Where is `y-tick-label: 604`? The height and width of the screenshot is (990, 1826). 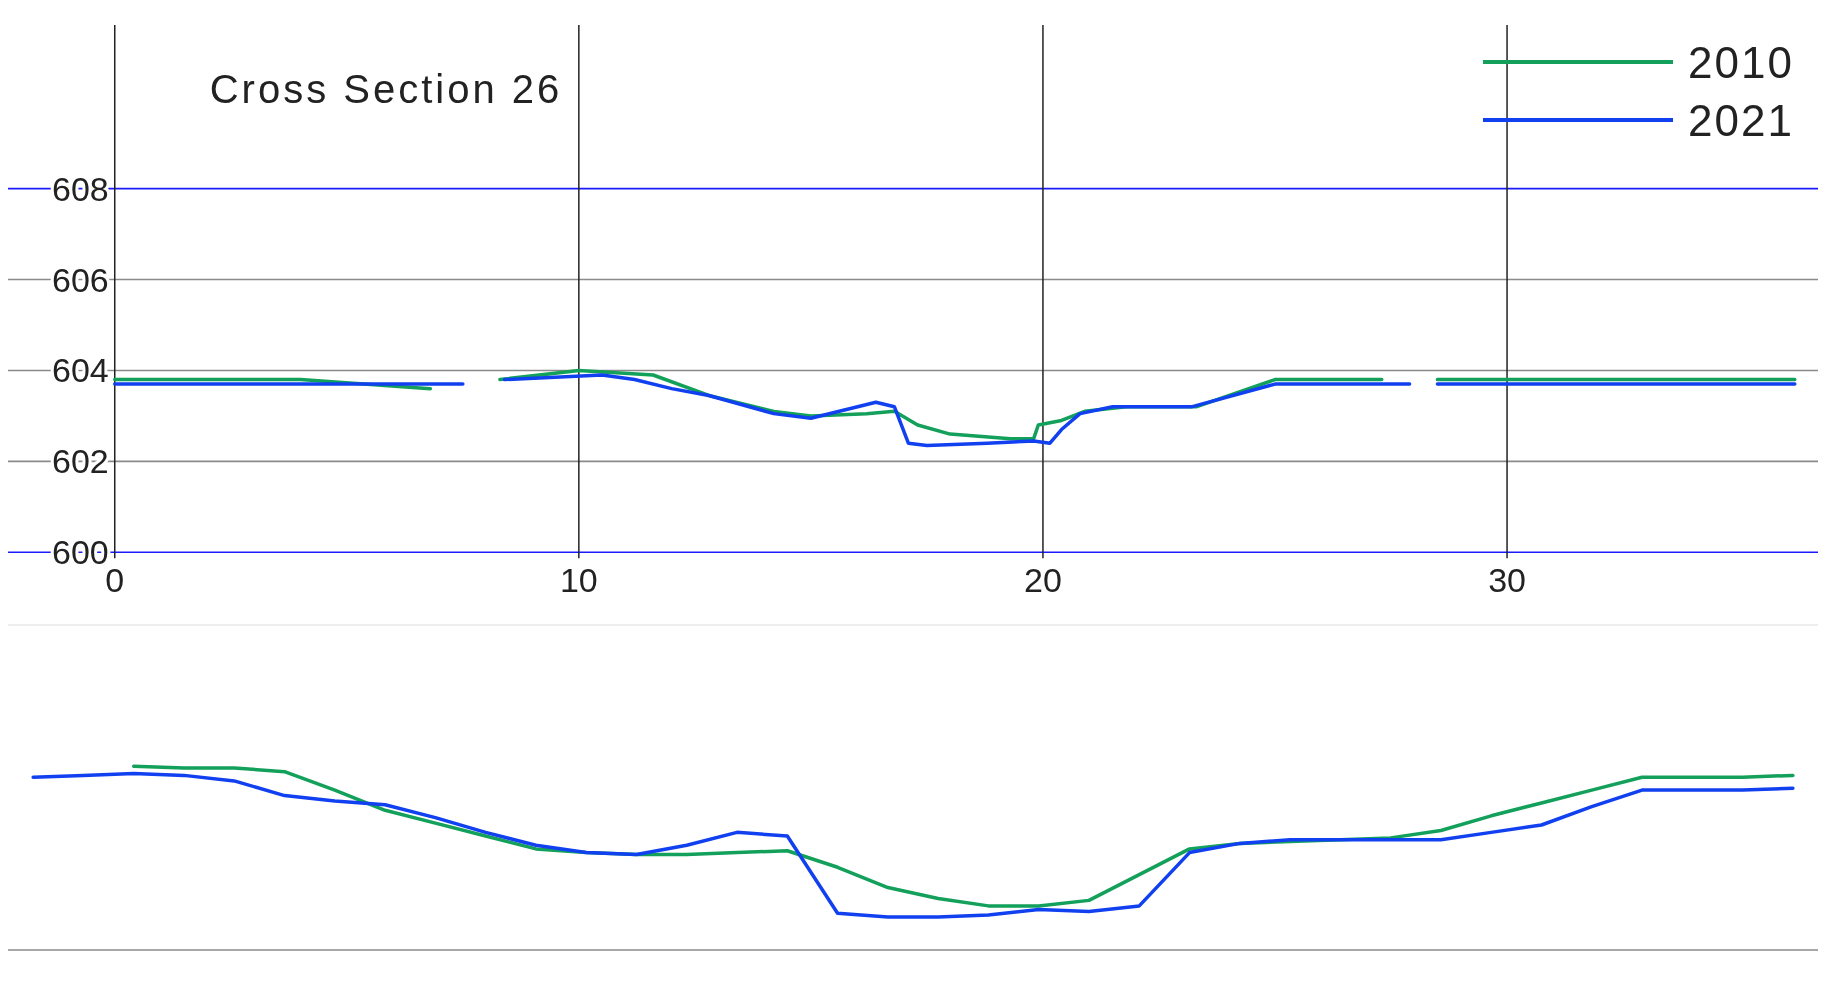 y-tick-label: 604 is located at coordinates (80, 370).